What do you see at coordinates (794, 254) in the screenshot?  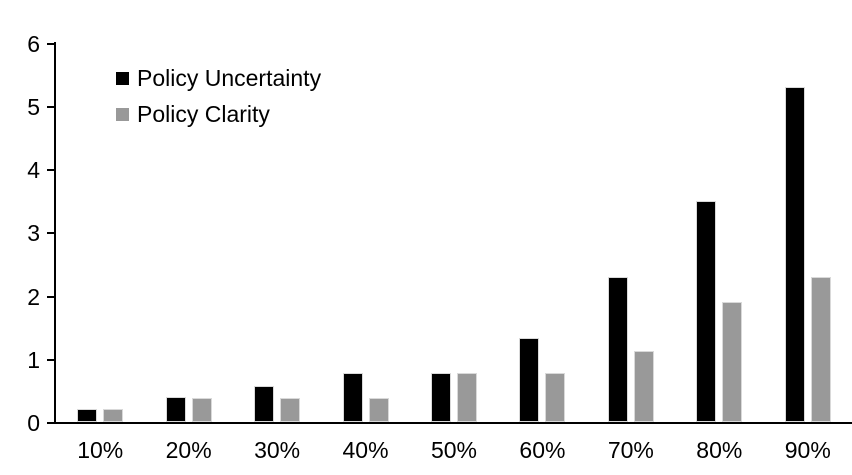 I see `bar-policy-uncertainty-90%` at bounding box center [794, 254].